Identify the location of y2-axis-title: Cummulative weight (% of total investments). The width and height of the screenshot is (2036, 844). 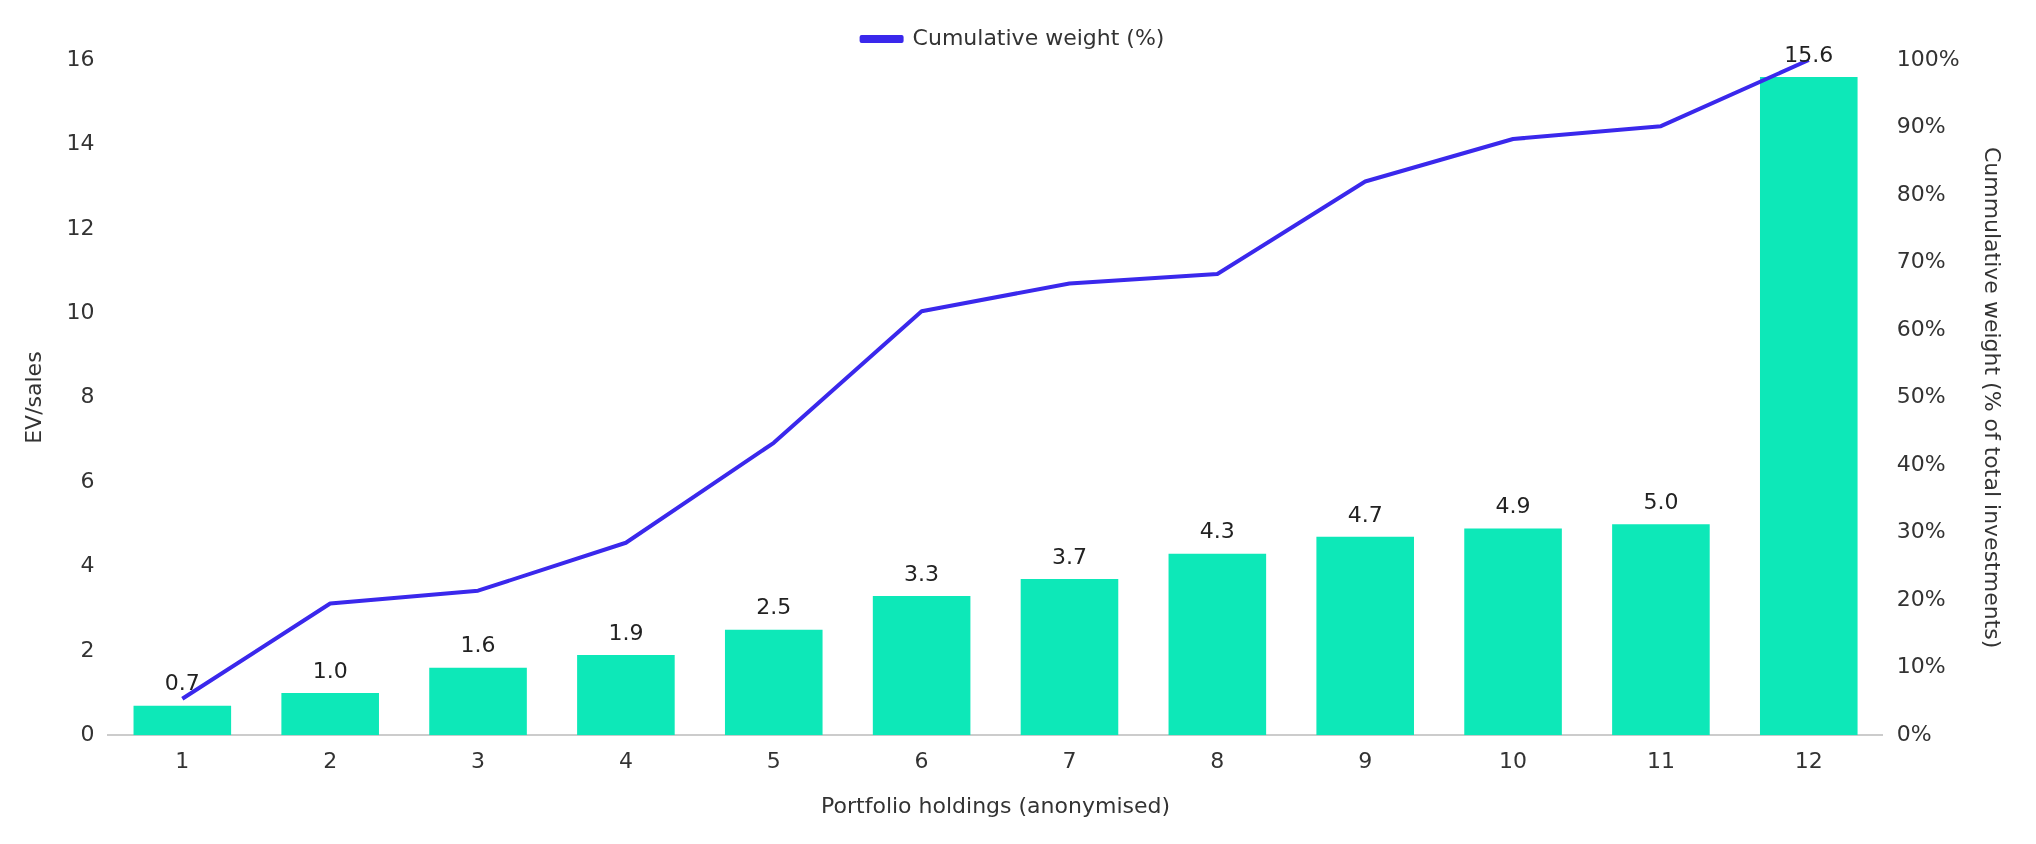
(1993, 397).